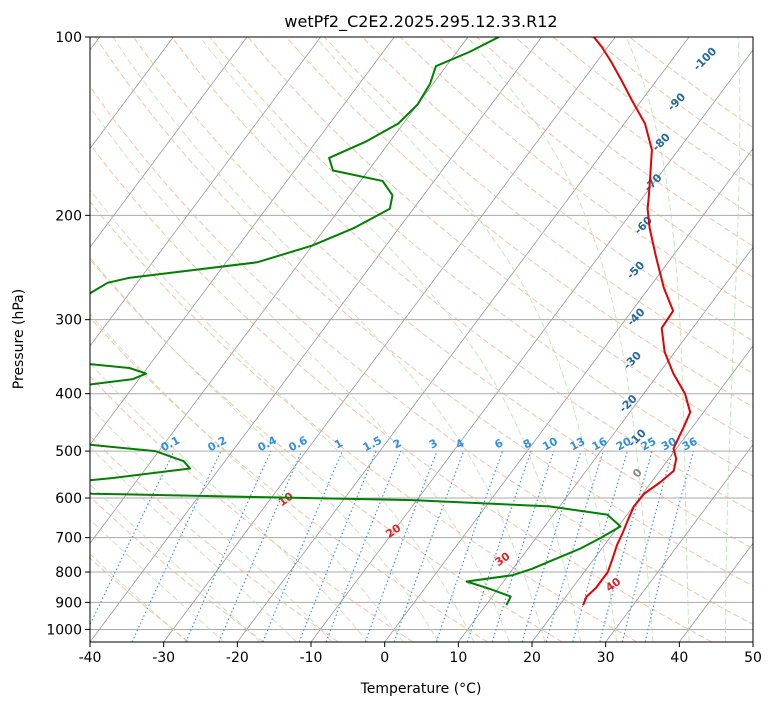 The height and width of the screenshot is (708, 775). I want to click on x-tick-label: 10, so click(458, 658).